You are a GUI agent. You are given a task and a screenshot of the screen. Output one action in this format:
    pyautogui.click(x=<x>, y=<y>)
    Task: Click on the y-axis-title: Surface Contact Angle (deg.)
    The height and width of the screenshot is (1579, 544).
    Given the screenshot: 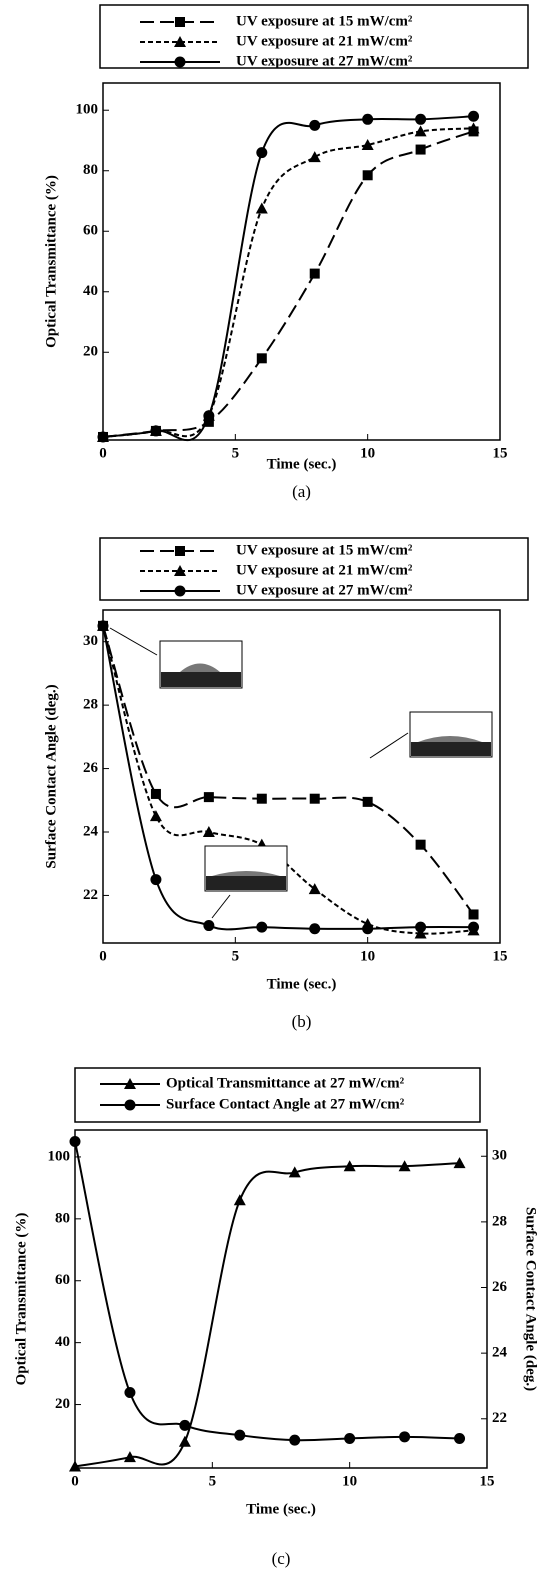 What is the action you would take?
    pyautogui.click(x=51, y=776)
    